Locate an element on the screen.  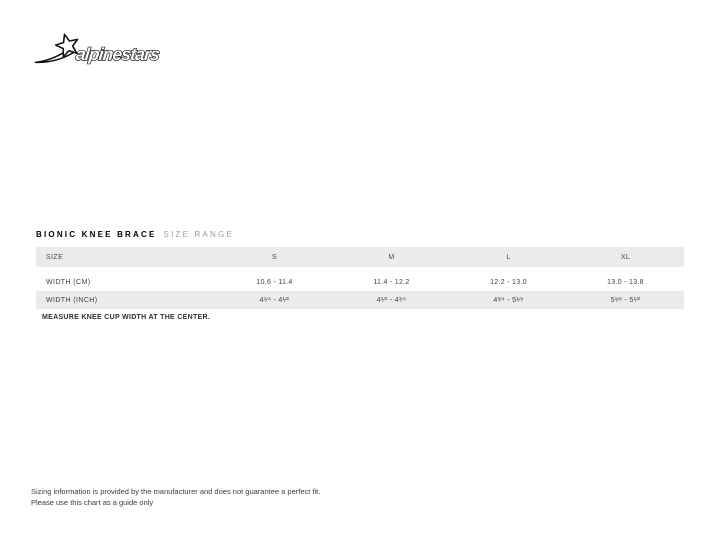
header-col-xl: XL is located at coordinates (625, 257).